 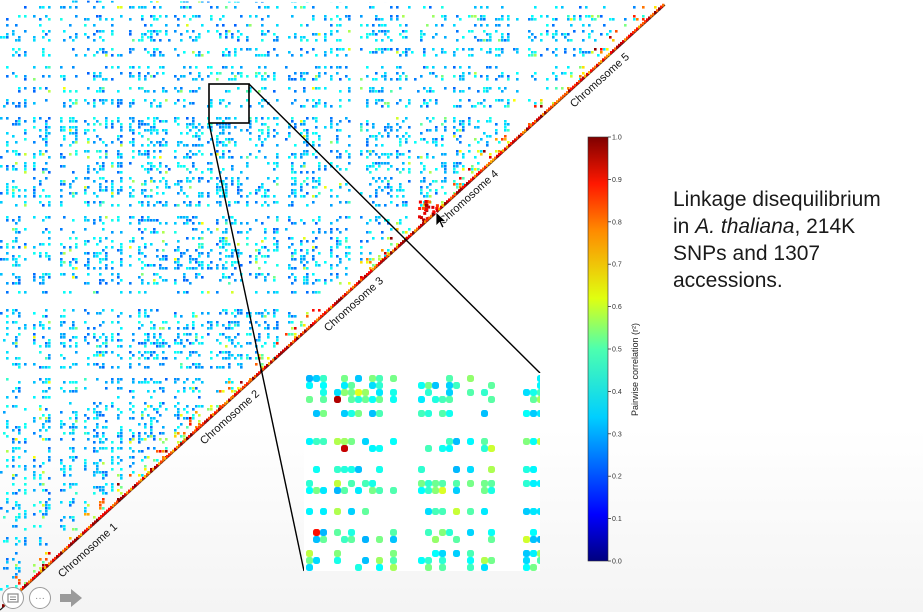 I want to click on more-options-button: ···, so click(x=40, y=598).